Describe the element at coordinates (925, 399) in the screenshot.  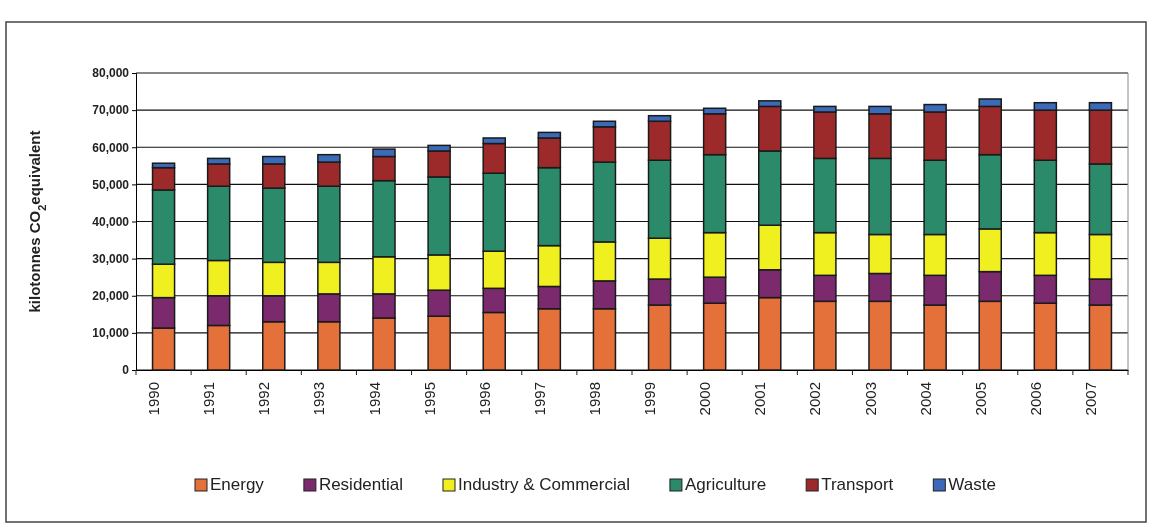
I see `x-tick-label: 2004` at that location.